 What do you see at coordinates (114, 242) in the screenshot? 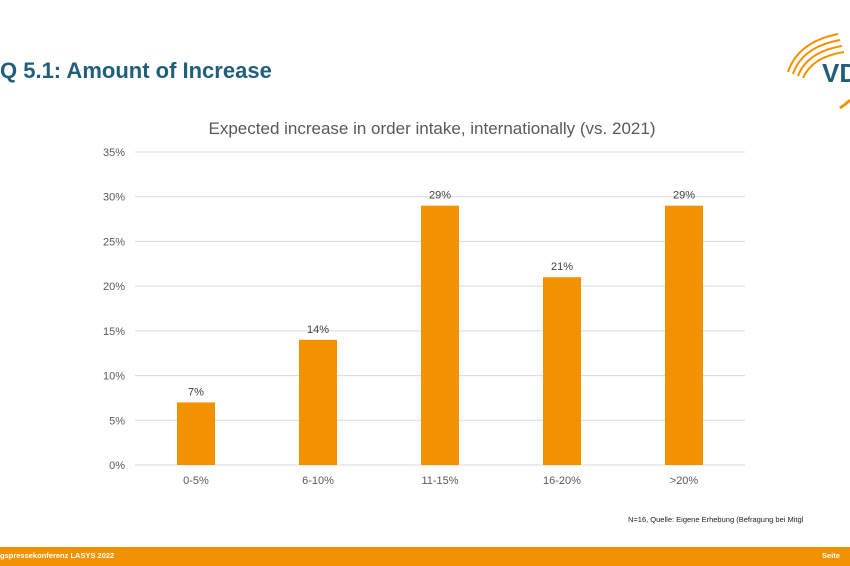
I see `y-tick-label: 25%` at bounding box center [114, 242].